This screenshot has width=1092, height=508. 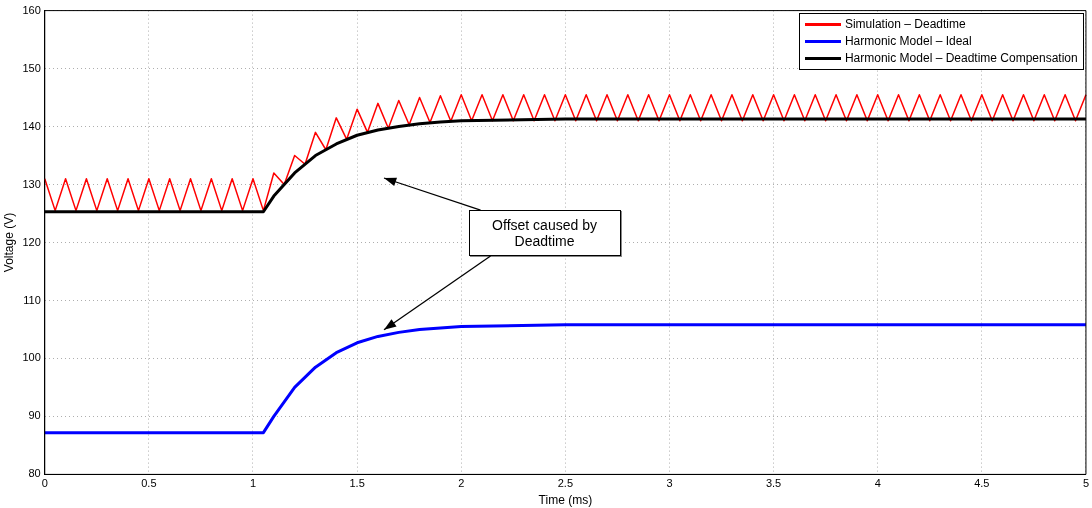 I want to click on y-tick-label: 130, so click(x=31, y=183).